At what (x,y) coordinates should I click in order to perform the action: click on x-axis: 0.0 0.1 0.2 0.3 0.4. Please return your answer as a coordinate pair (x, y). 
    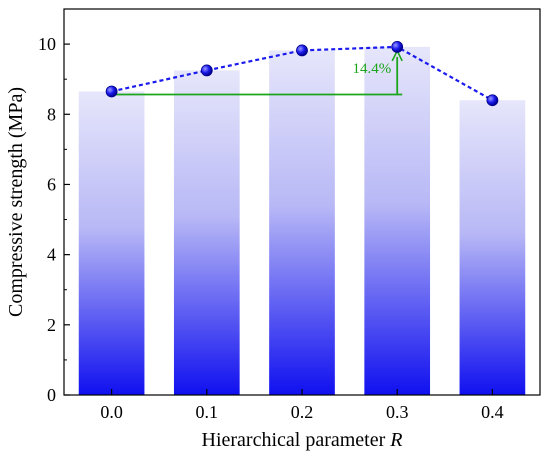
    Looking at the image, I should click on (302, 405).